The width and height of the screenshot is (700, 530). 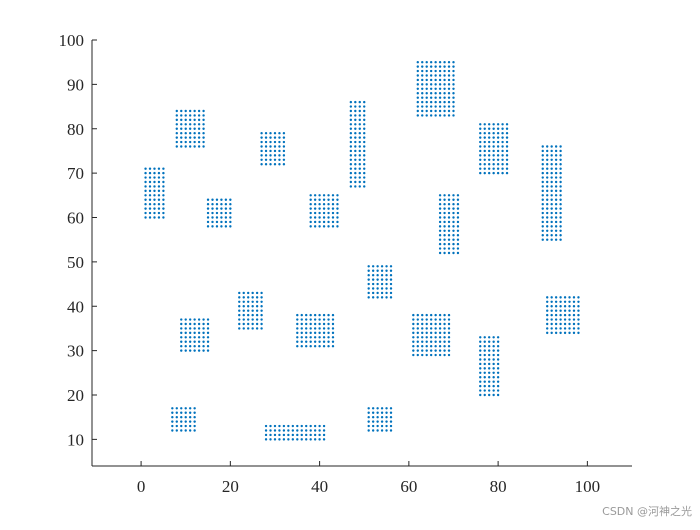 What do you see at coordinates (75, 351) in the screenshot?
I see `y-tick-label: 30` at bounding box center [75, 351].